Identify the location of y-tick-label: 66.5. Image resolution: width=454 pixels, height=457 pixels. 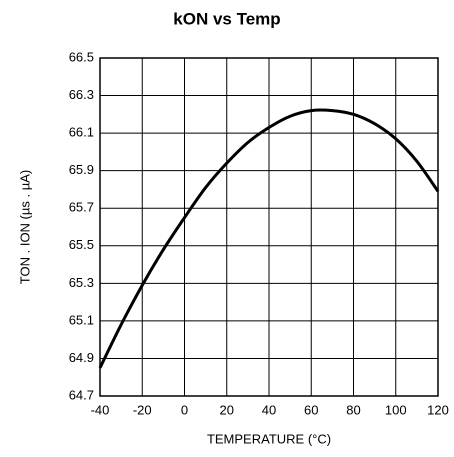
(81, 56).